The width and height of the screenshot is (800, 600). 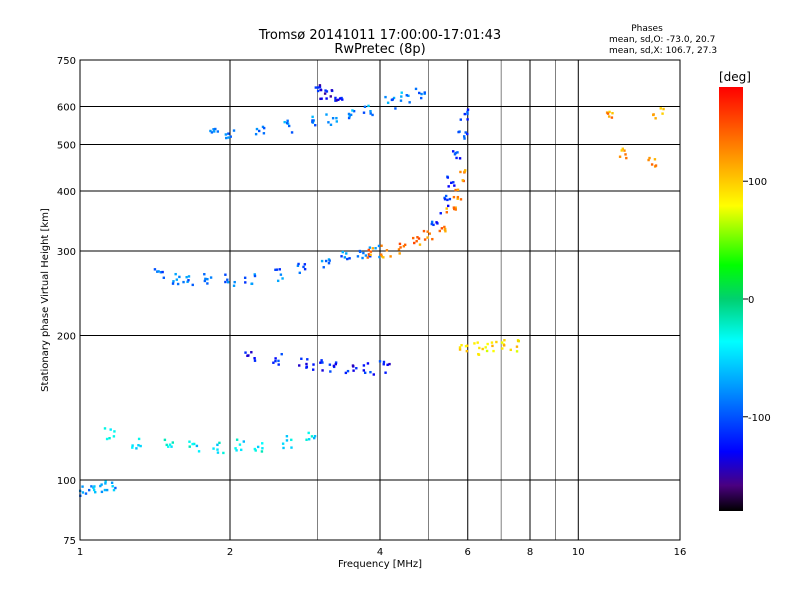 I want to click on y-tick-label: 300, so click(x=66, y=252).